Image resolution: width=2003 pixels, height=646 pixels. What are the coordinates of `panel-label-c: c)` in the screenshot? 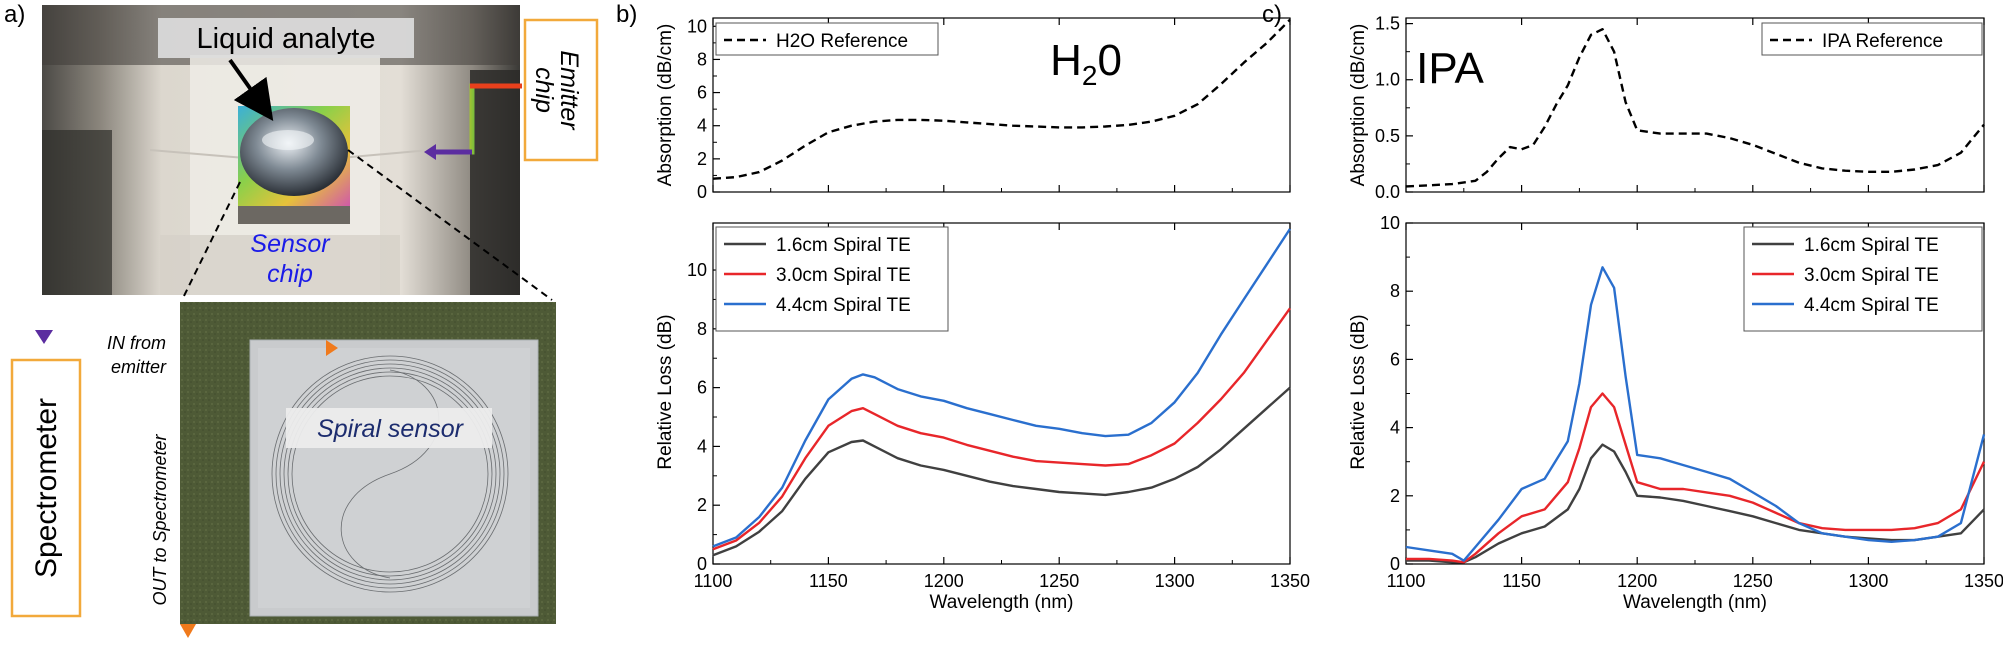 It's located at (1272, 14).